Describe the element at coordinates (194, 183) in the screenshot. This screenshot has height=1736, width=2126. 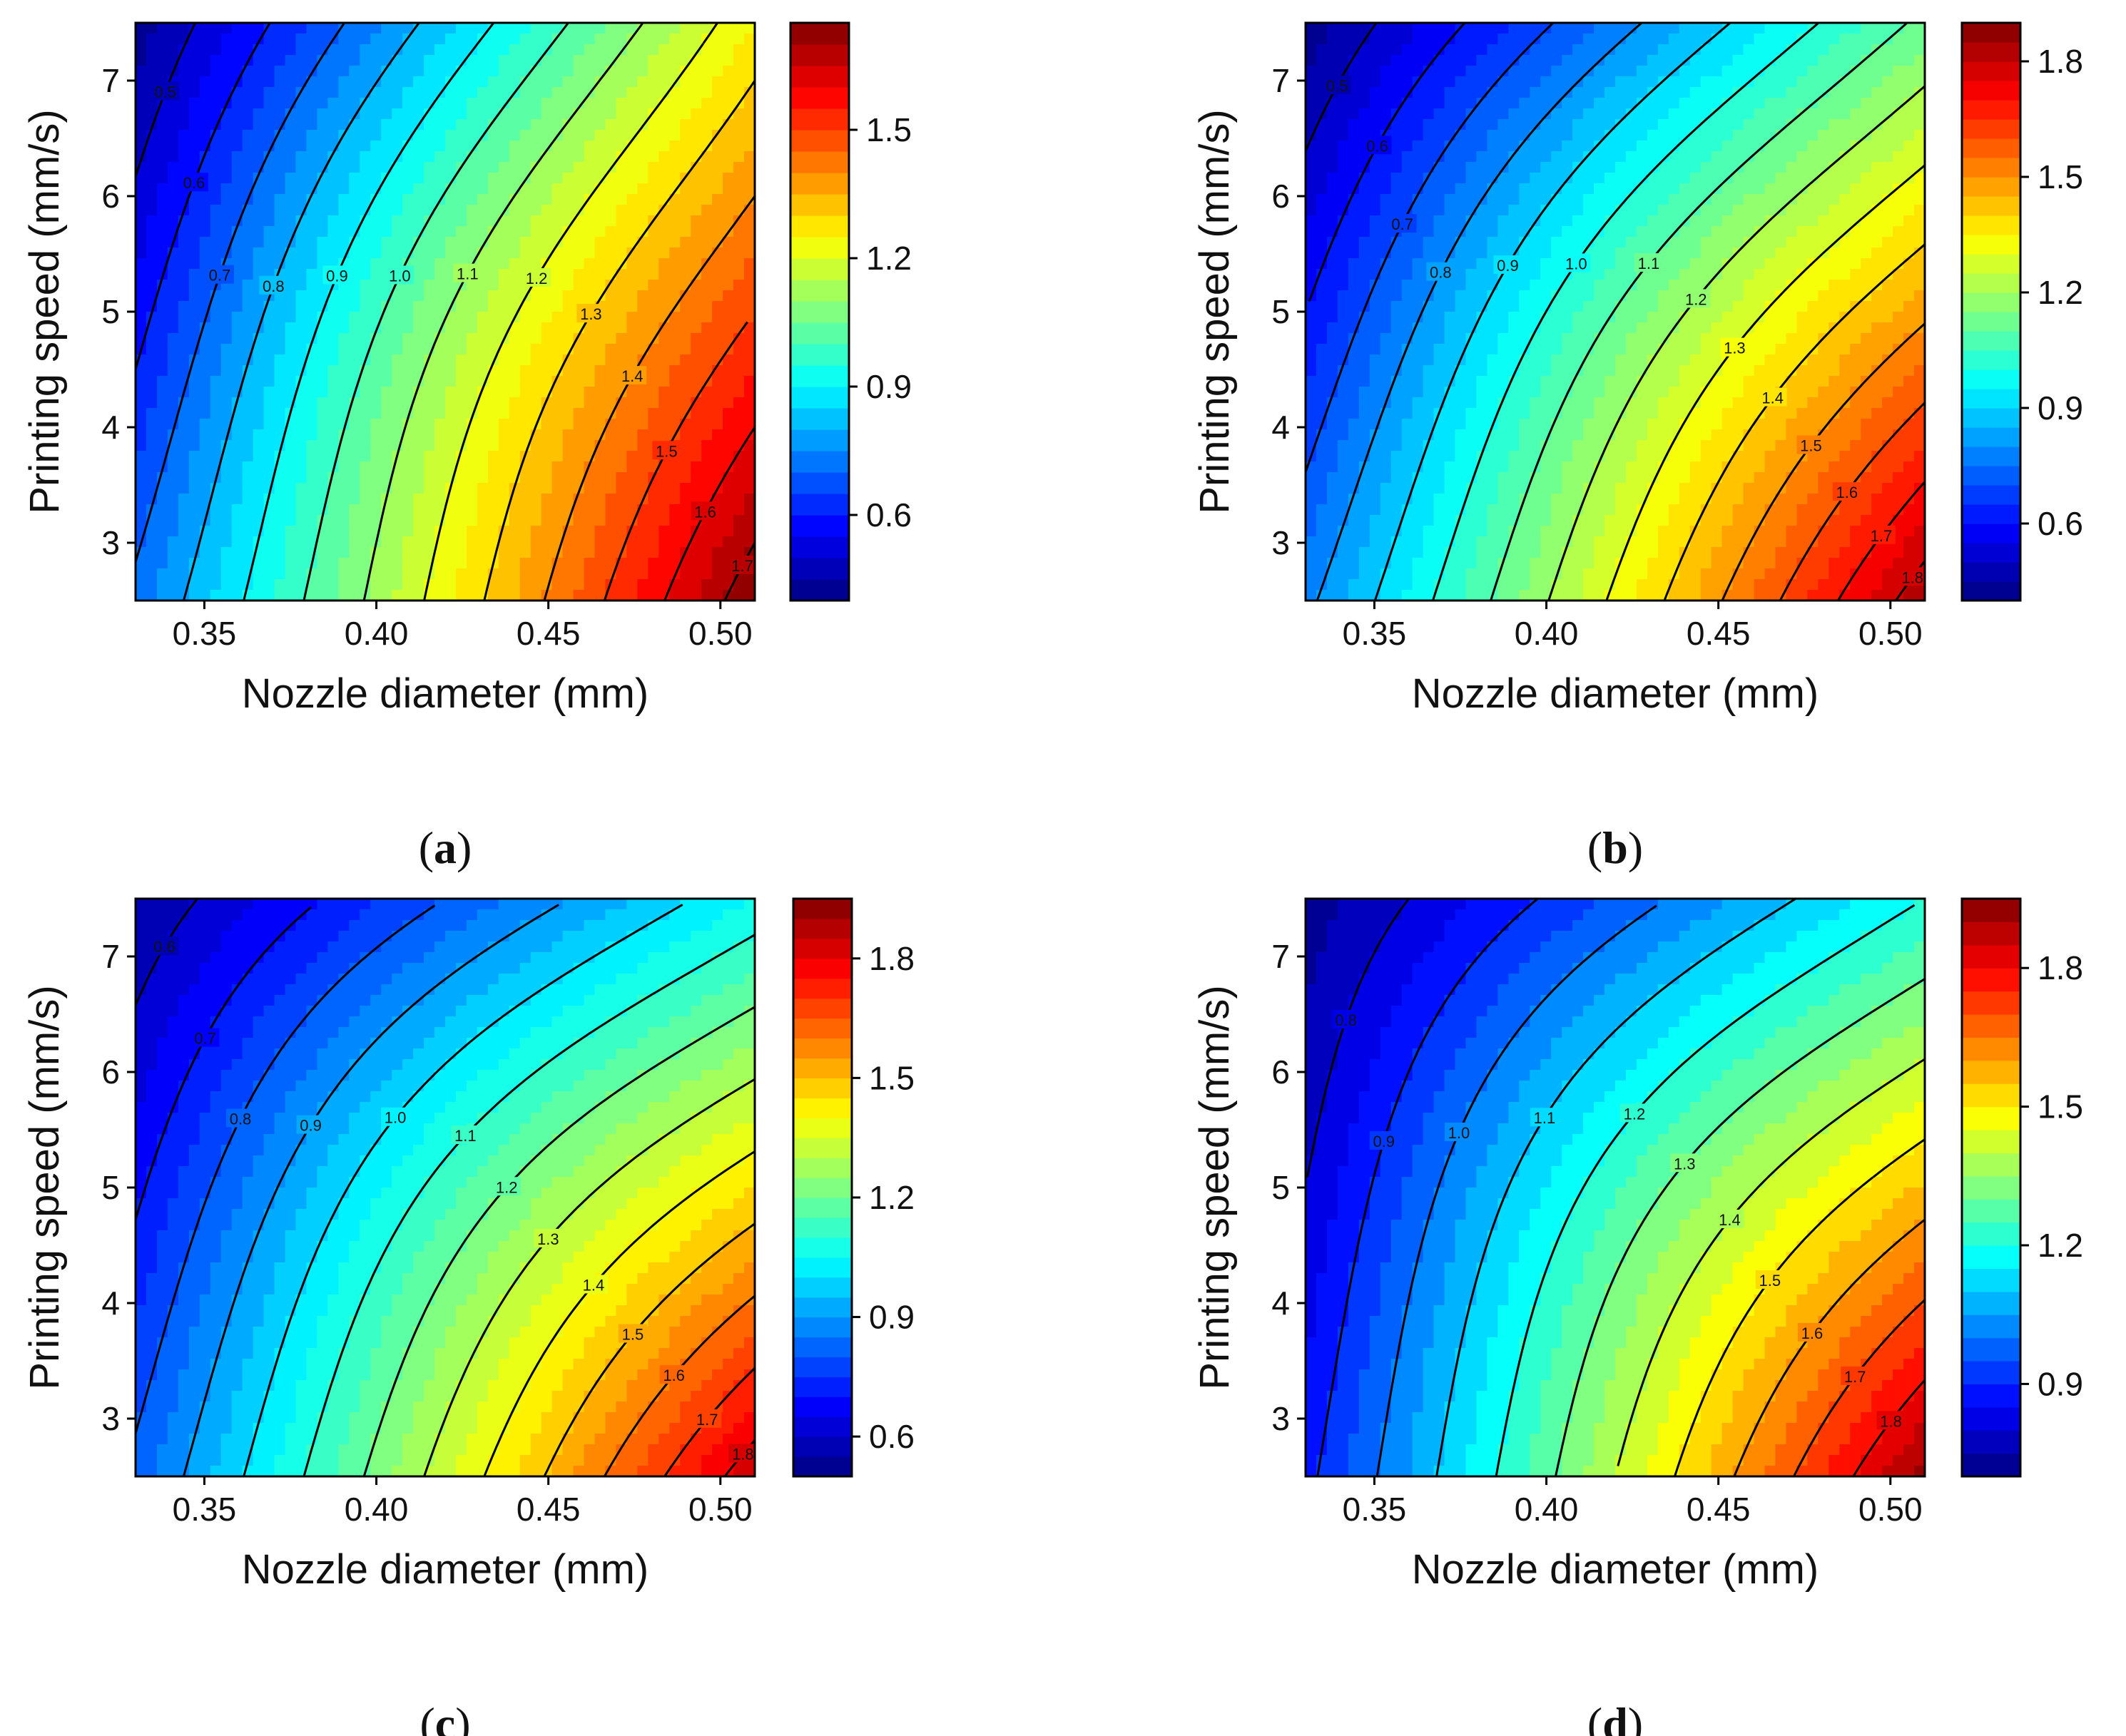
I see `contour-label: 0.6` at that location.